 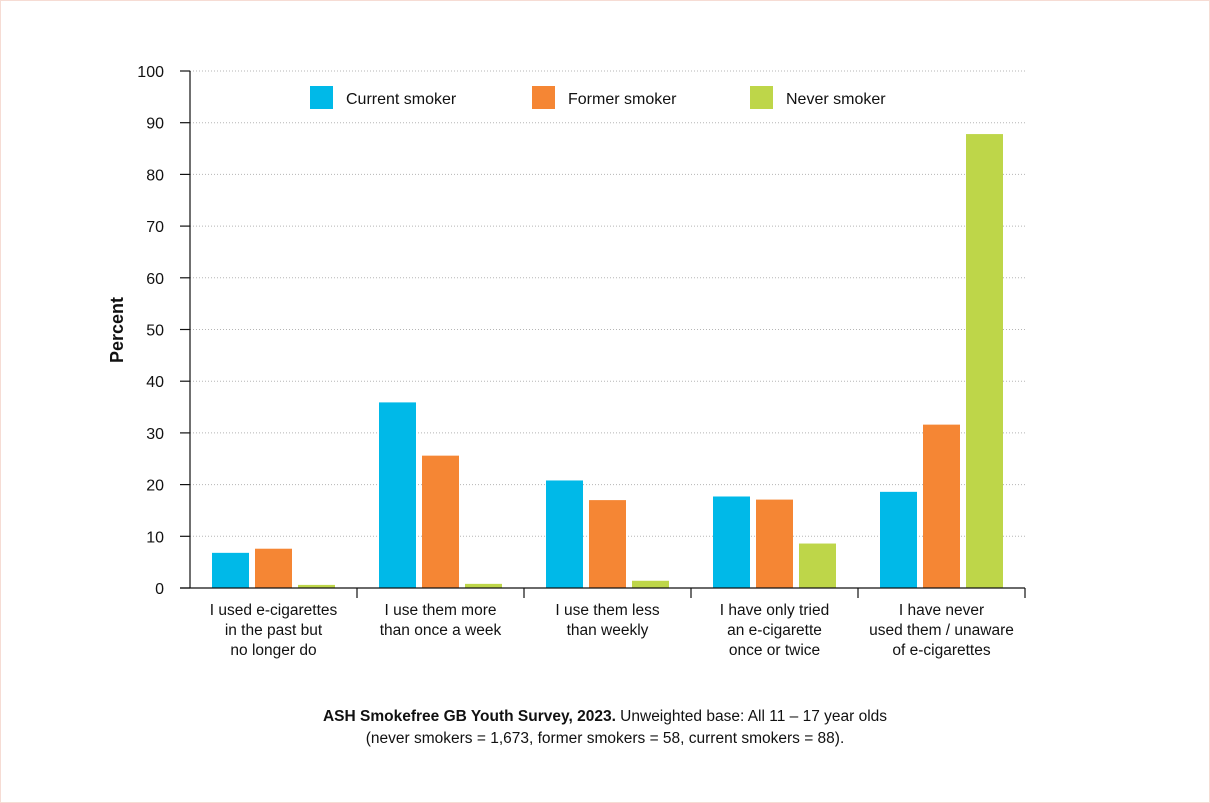 What do you see at coordinates (155, 537) in the screenshot?
I see `y-tick-label: 10` at bounding box center [155, 537].